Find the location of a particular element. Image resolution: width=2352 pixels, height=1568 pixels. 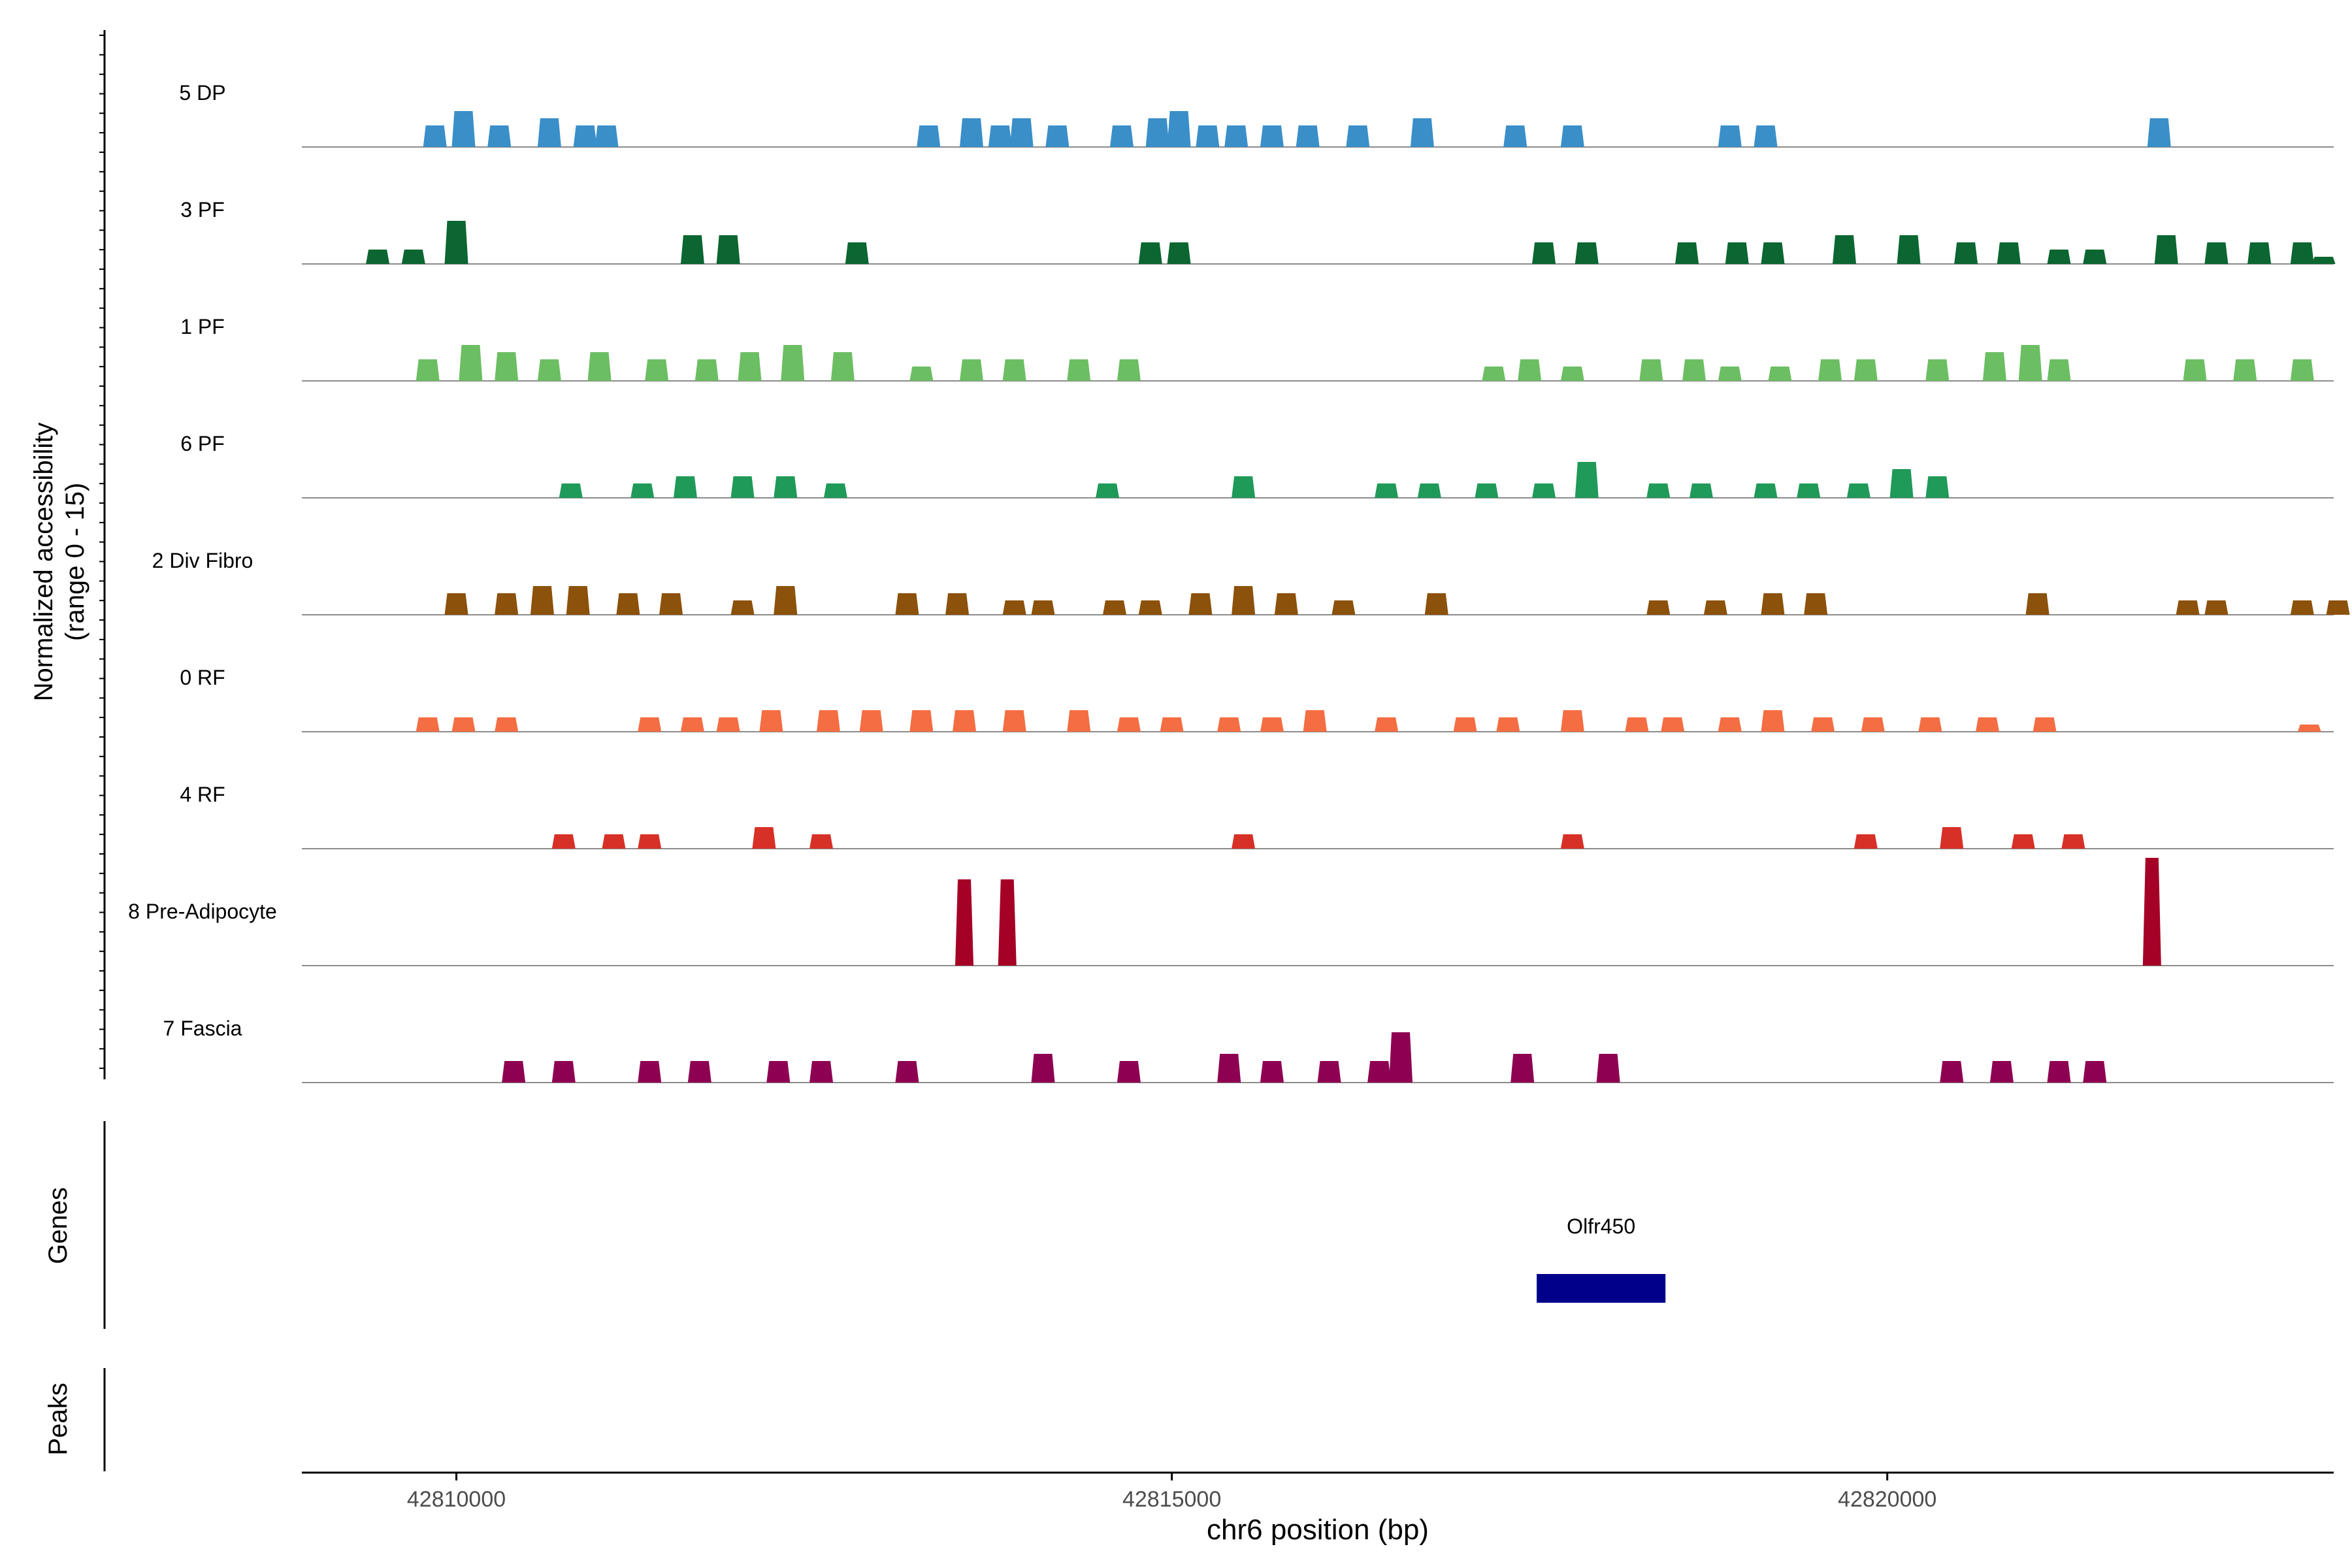

track-label: 7 Fascia is located at coordinates (202, 1028).